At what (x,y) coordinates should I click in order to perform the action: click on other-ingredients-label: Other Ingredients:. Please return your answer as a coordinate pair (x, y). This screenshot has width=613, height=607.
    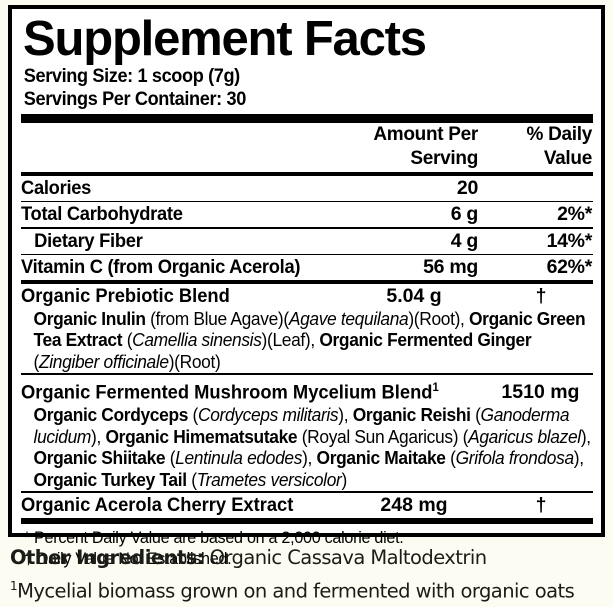
    Looking at the image, I should click on (107, 557).